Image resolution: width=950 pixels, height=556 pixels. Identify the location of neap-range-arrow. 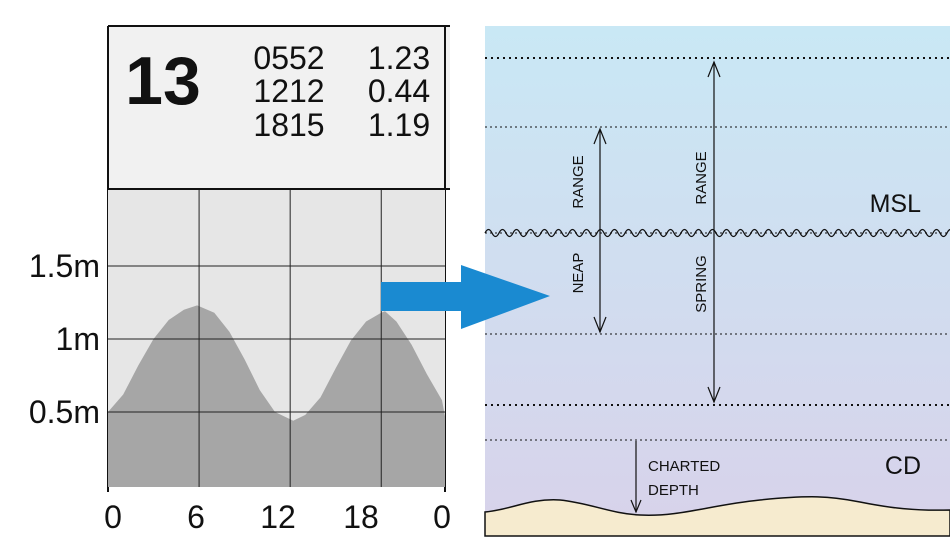
(600, 230).